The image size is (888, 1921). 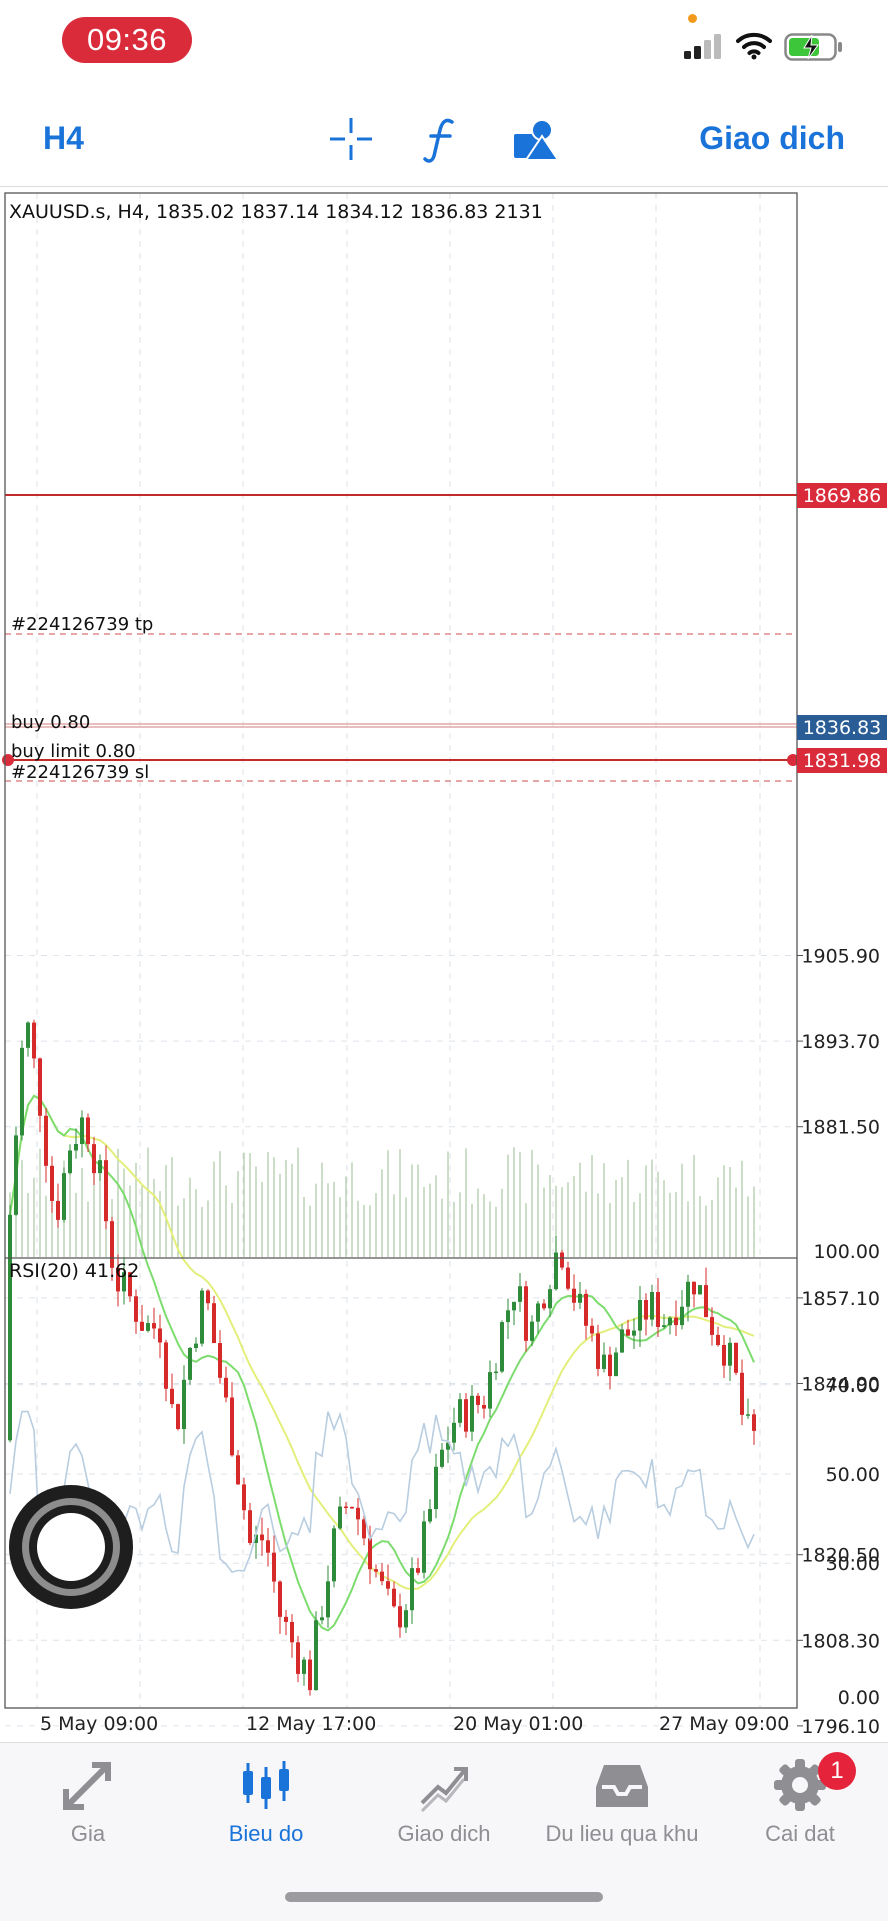 I want to click on order-tp-label: #224126739 tp, so click(x=82, y=624).